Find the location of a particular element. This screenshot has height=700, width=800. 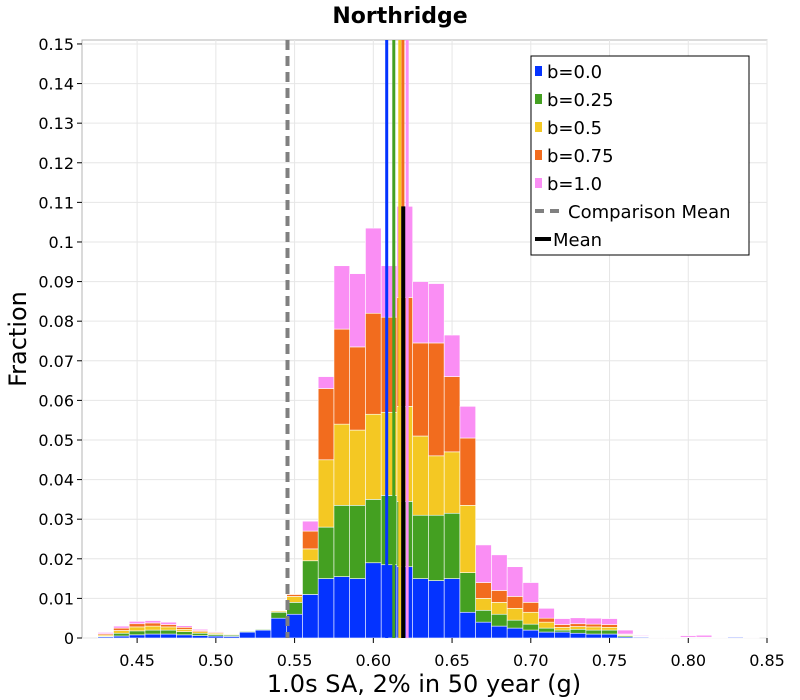

y-tick-label: 0.03 is located at coordinates (56, 519).